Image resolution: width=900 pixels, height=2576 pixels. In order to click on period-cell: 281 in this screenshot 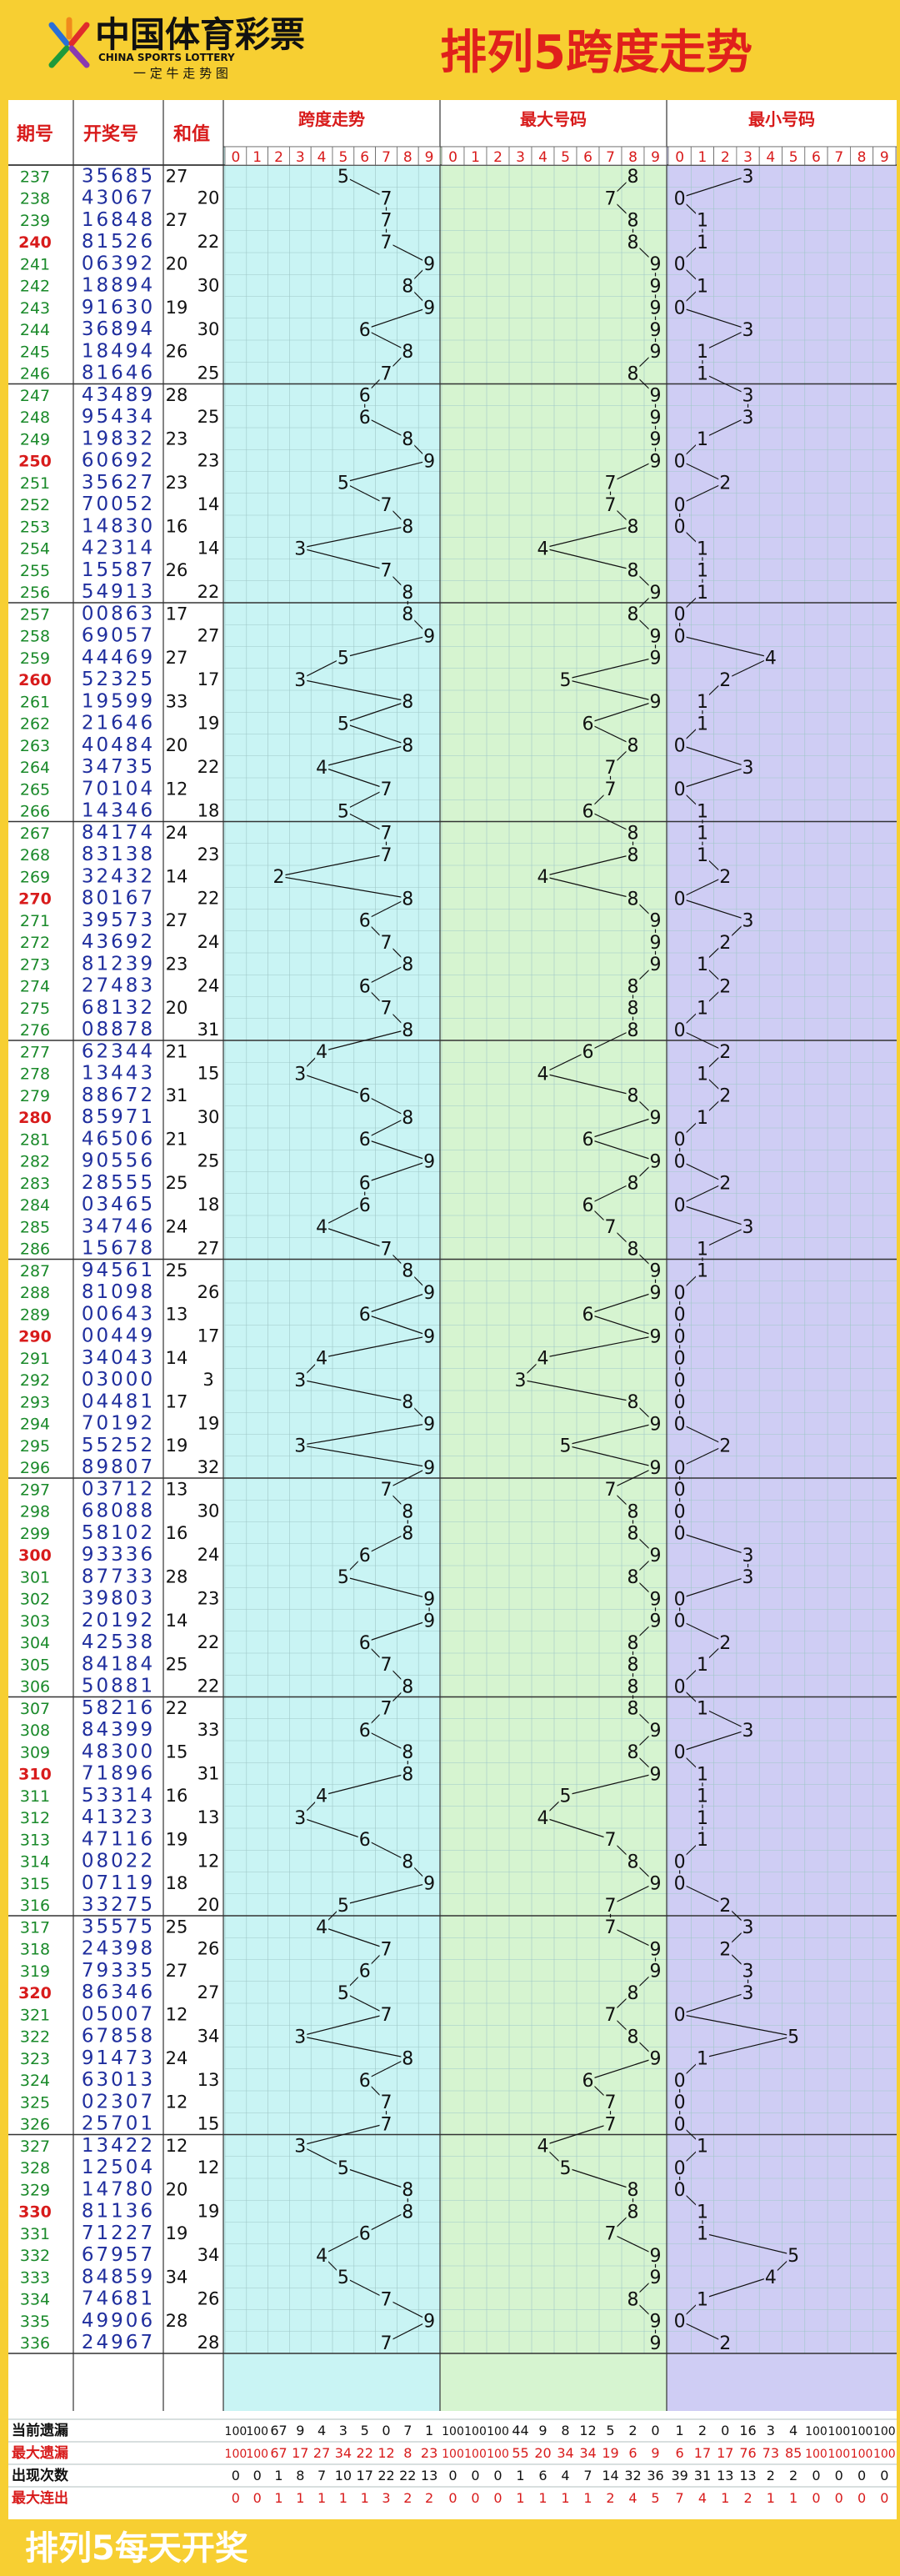, I will do `click(35, 1139)`.